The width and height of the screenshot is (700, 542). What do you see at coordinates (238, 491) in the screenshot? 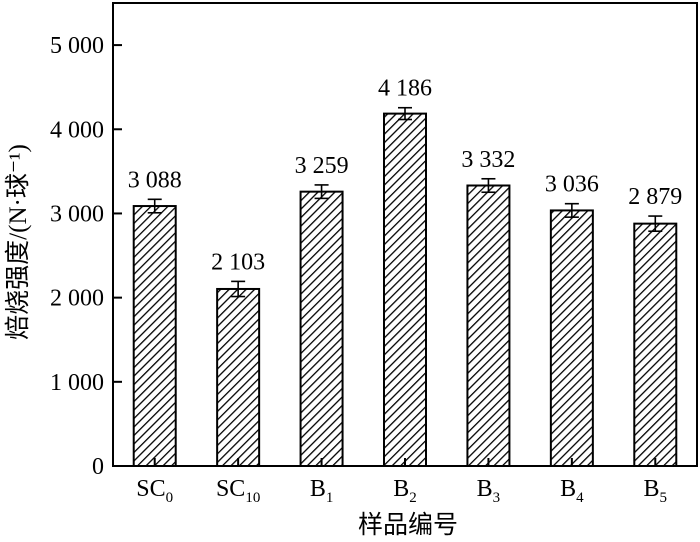
I see `x-tick-label: SC10` at bounding box center [238, 491].